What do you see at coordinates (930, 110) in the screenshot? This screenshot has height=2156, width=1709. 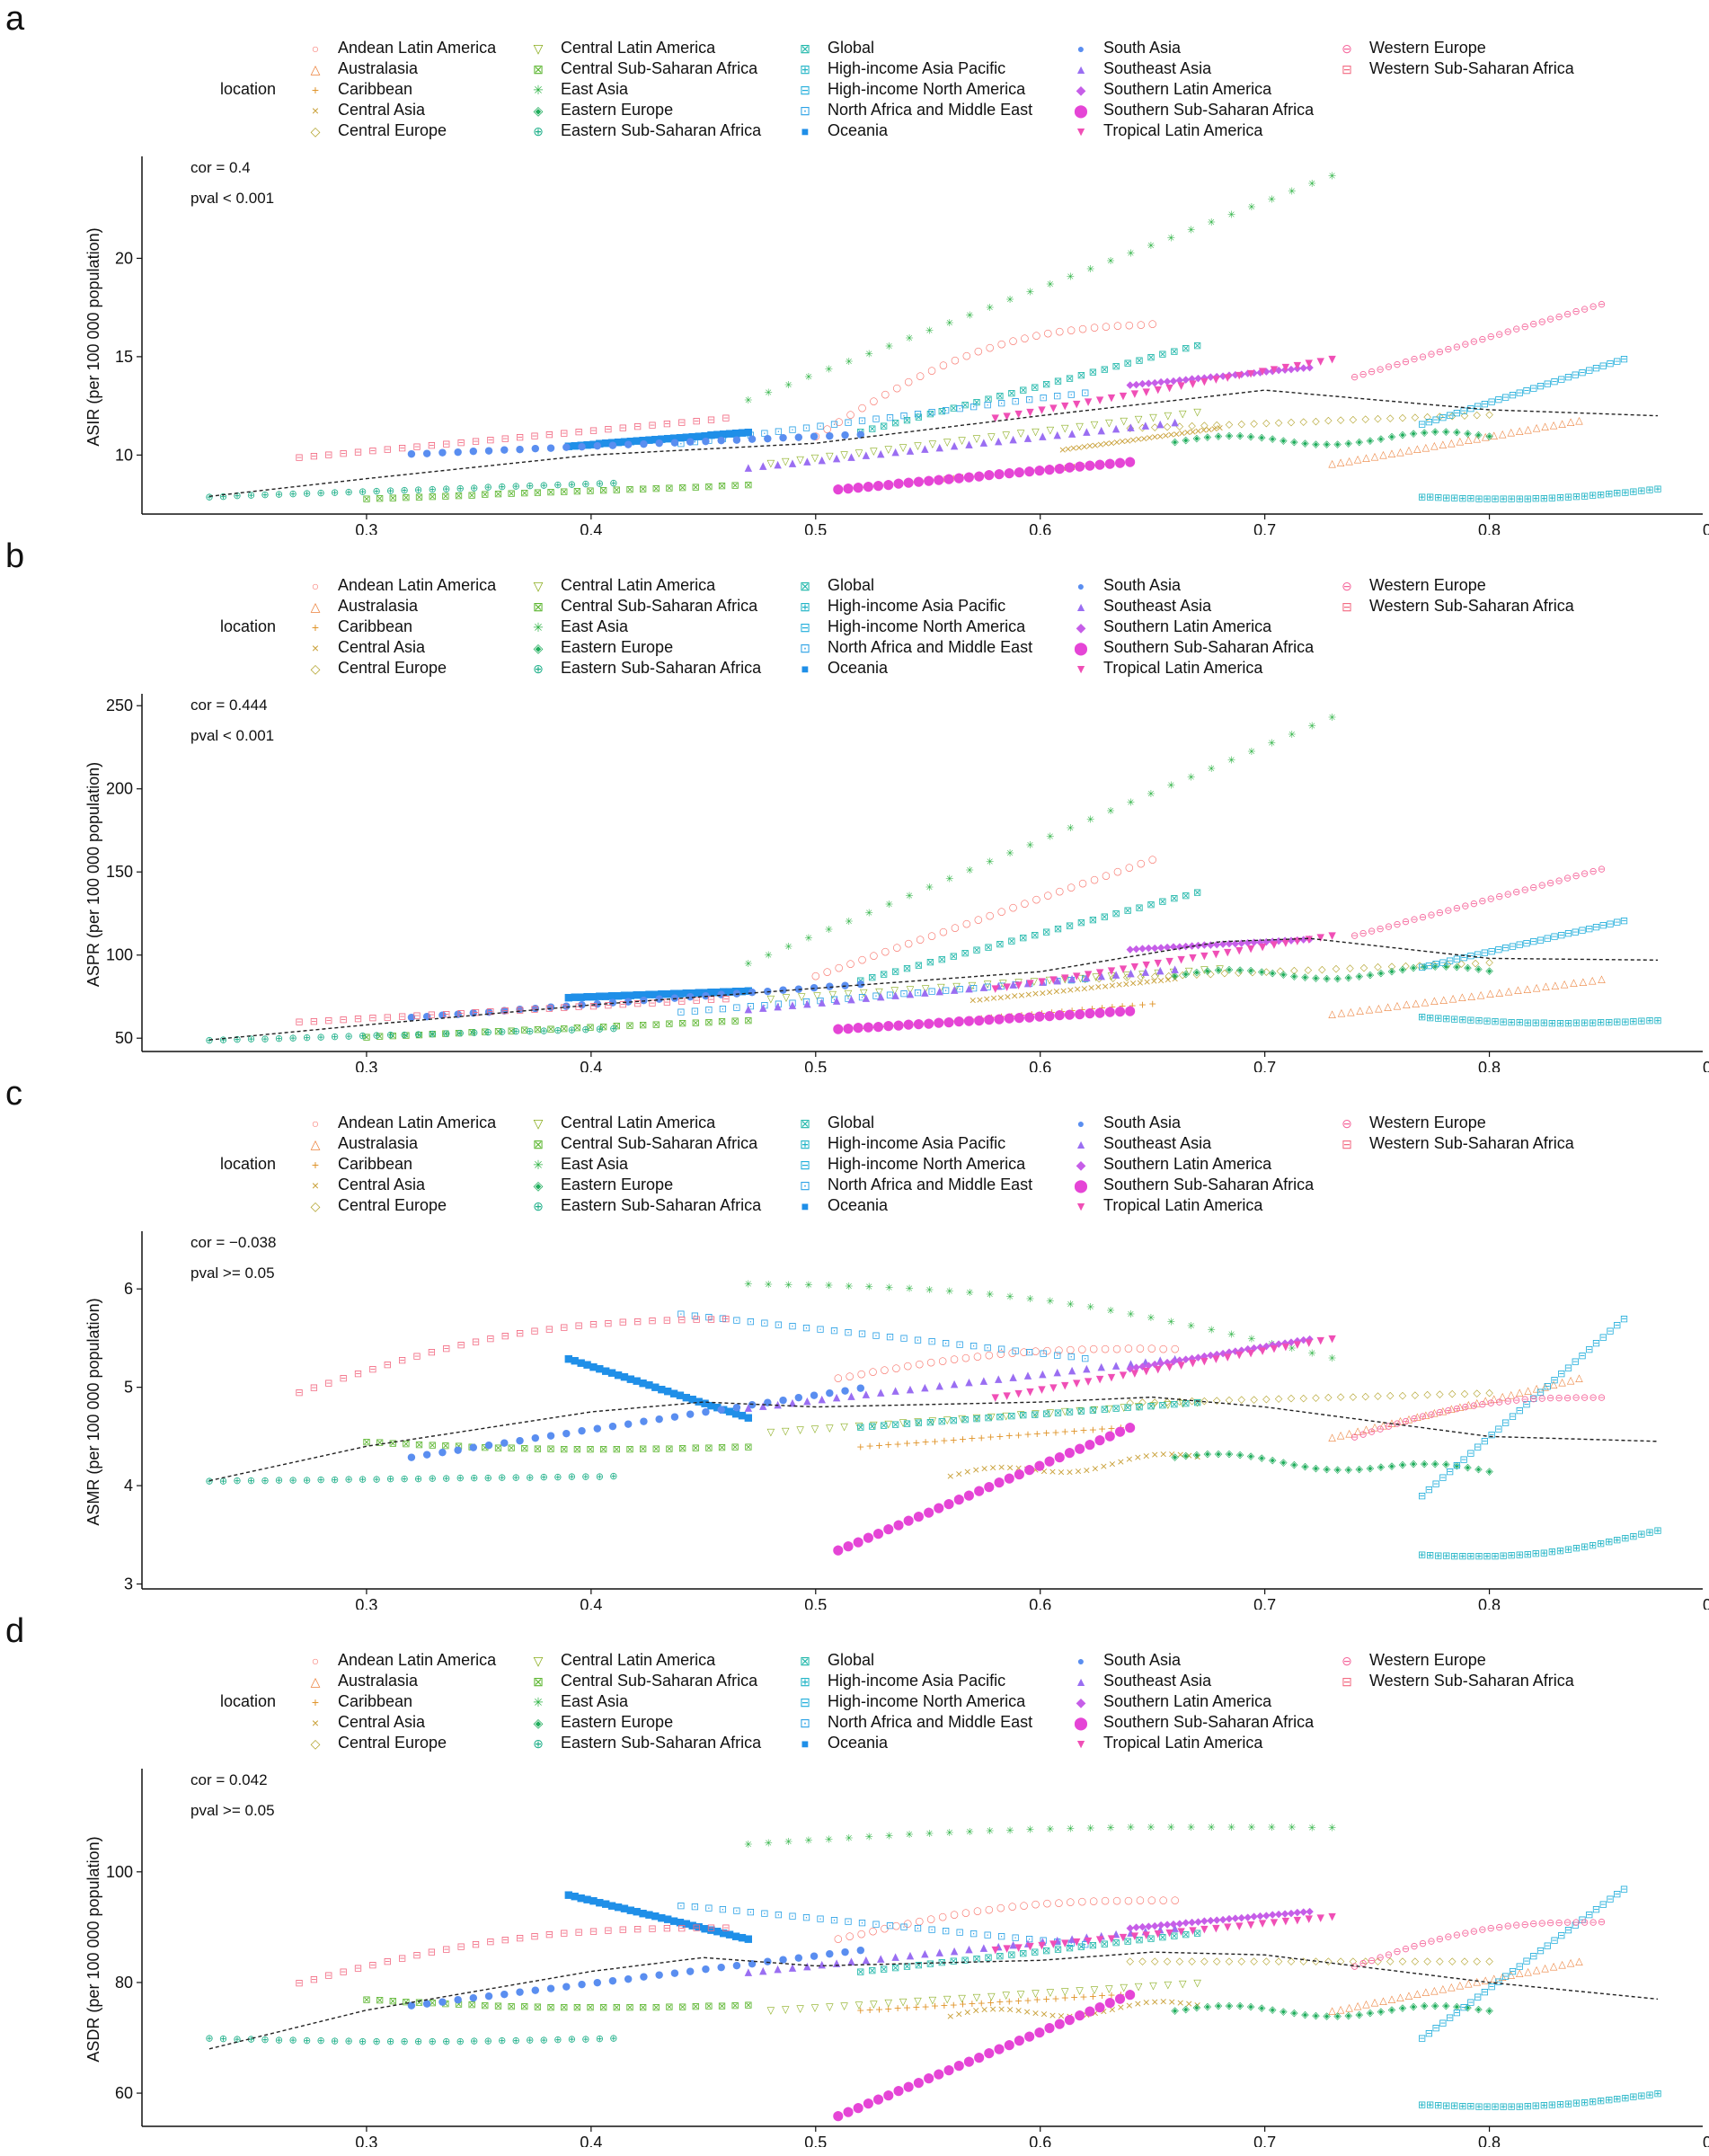 I see `legend-label: North Africa and Middle East` at bounding box center [930, 110].